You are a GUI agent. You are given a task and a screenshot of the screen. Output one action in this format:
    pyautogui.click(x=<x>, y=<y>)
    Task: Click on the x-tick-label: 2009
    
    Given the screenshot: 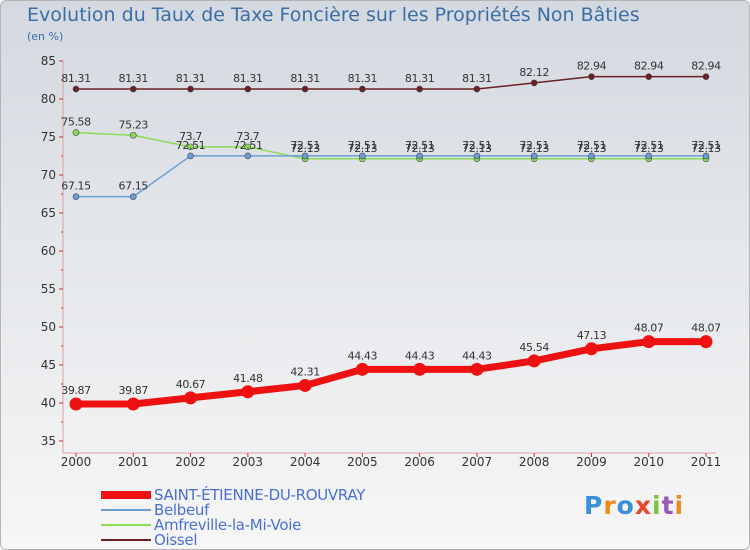 What is the action you would take?
    pyautogui.click(x=591, y=462)
    